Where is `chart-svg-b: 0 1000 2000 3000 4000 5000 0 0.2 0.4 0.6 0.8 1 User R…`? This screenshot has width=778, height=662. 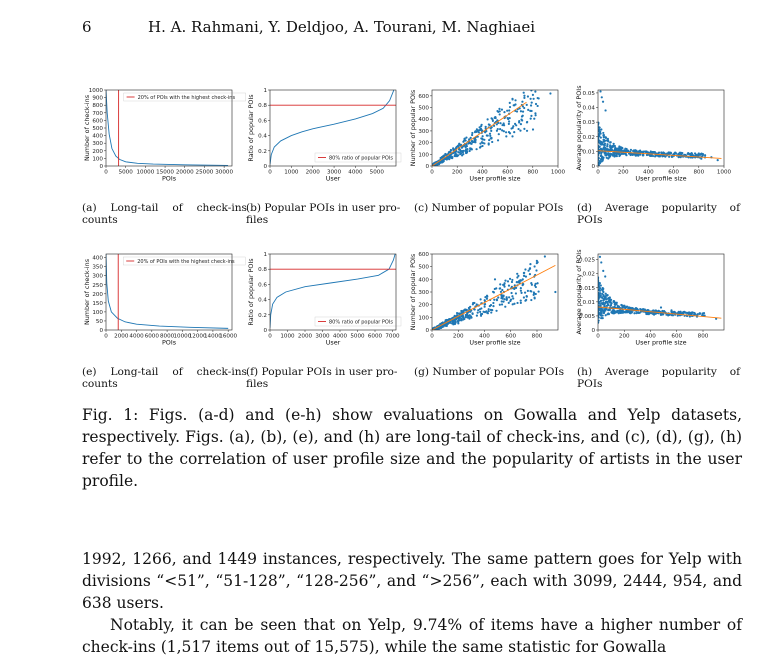 chart-svg-b: 0 1000 2000 3000 4000 5000 0 0.2 0.4 0.6 0.8 1 User R… is located at coordinates (324, 135).